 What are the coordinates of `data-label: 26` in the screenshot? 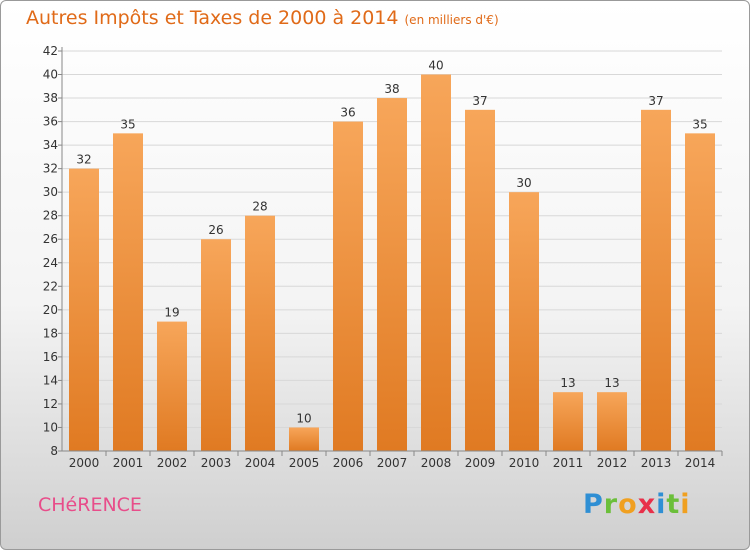 It's located at (215, 230).